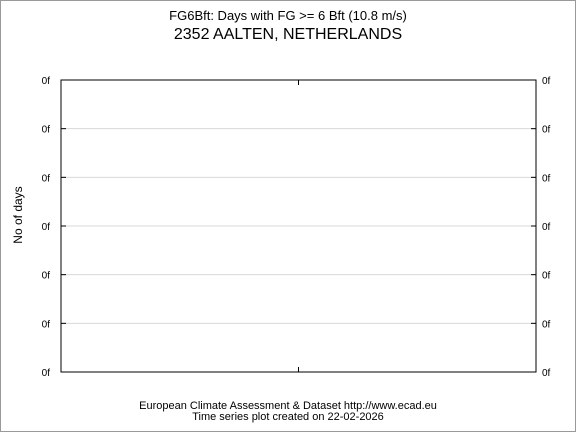 The width and height of the screenshot is (576, 432). I want to click on chart-subtitle: 2352 AALTEN, NETHERLANDS, so click(288, 34).